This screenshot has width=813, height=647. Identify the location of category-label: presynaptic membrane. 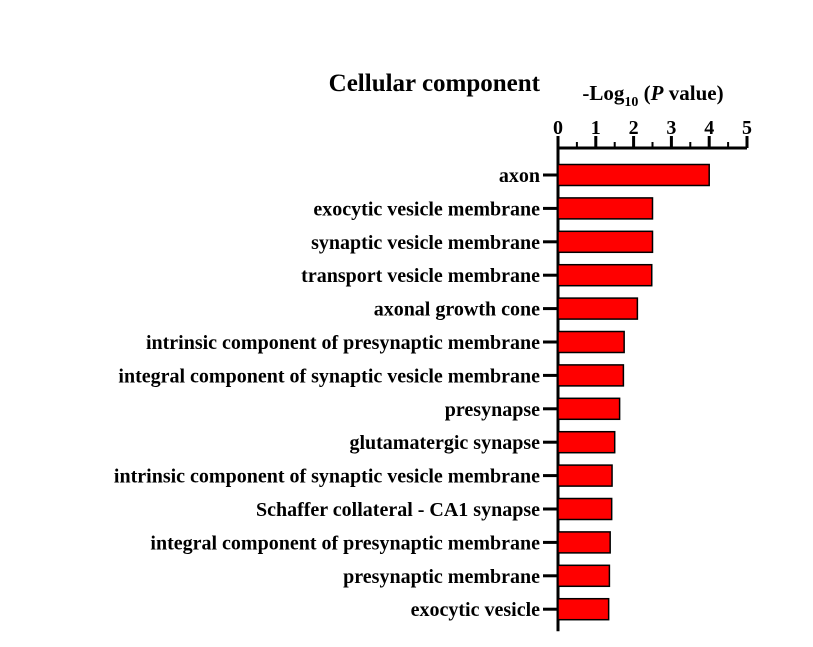
(441, 577).